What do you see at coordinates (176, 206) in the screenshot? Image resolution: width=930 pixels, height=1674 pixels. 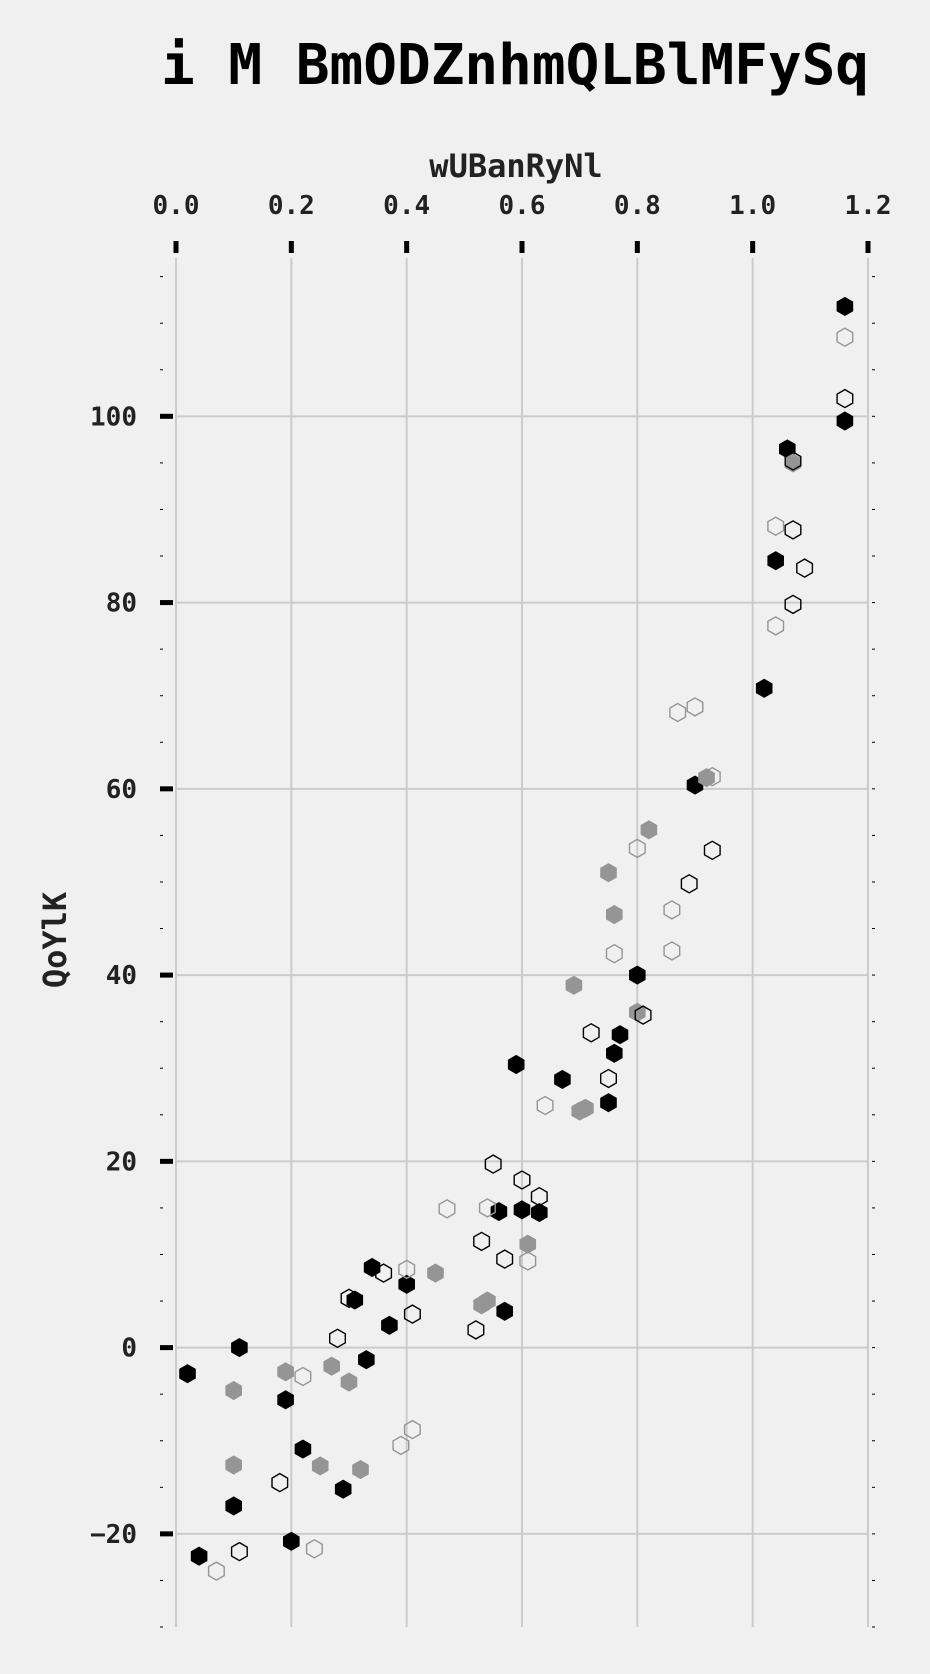 I see `x-tick-label: 0.0` at bounding box center [176, 206].